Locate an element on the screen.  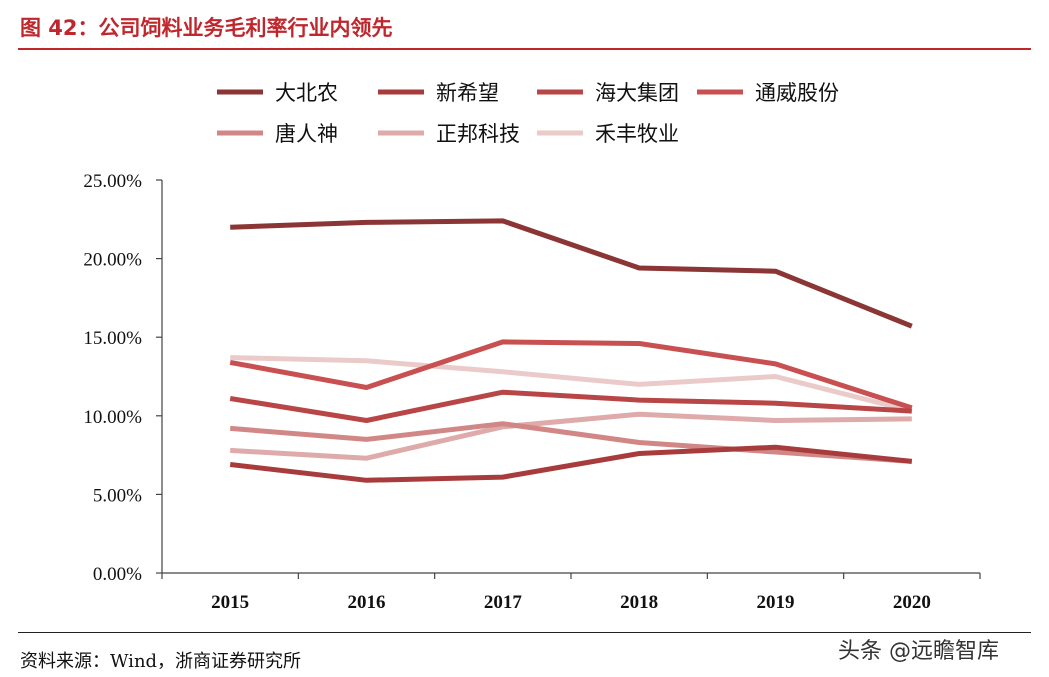
x-tick-label: 2016 is located at coordinates (367, 602).